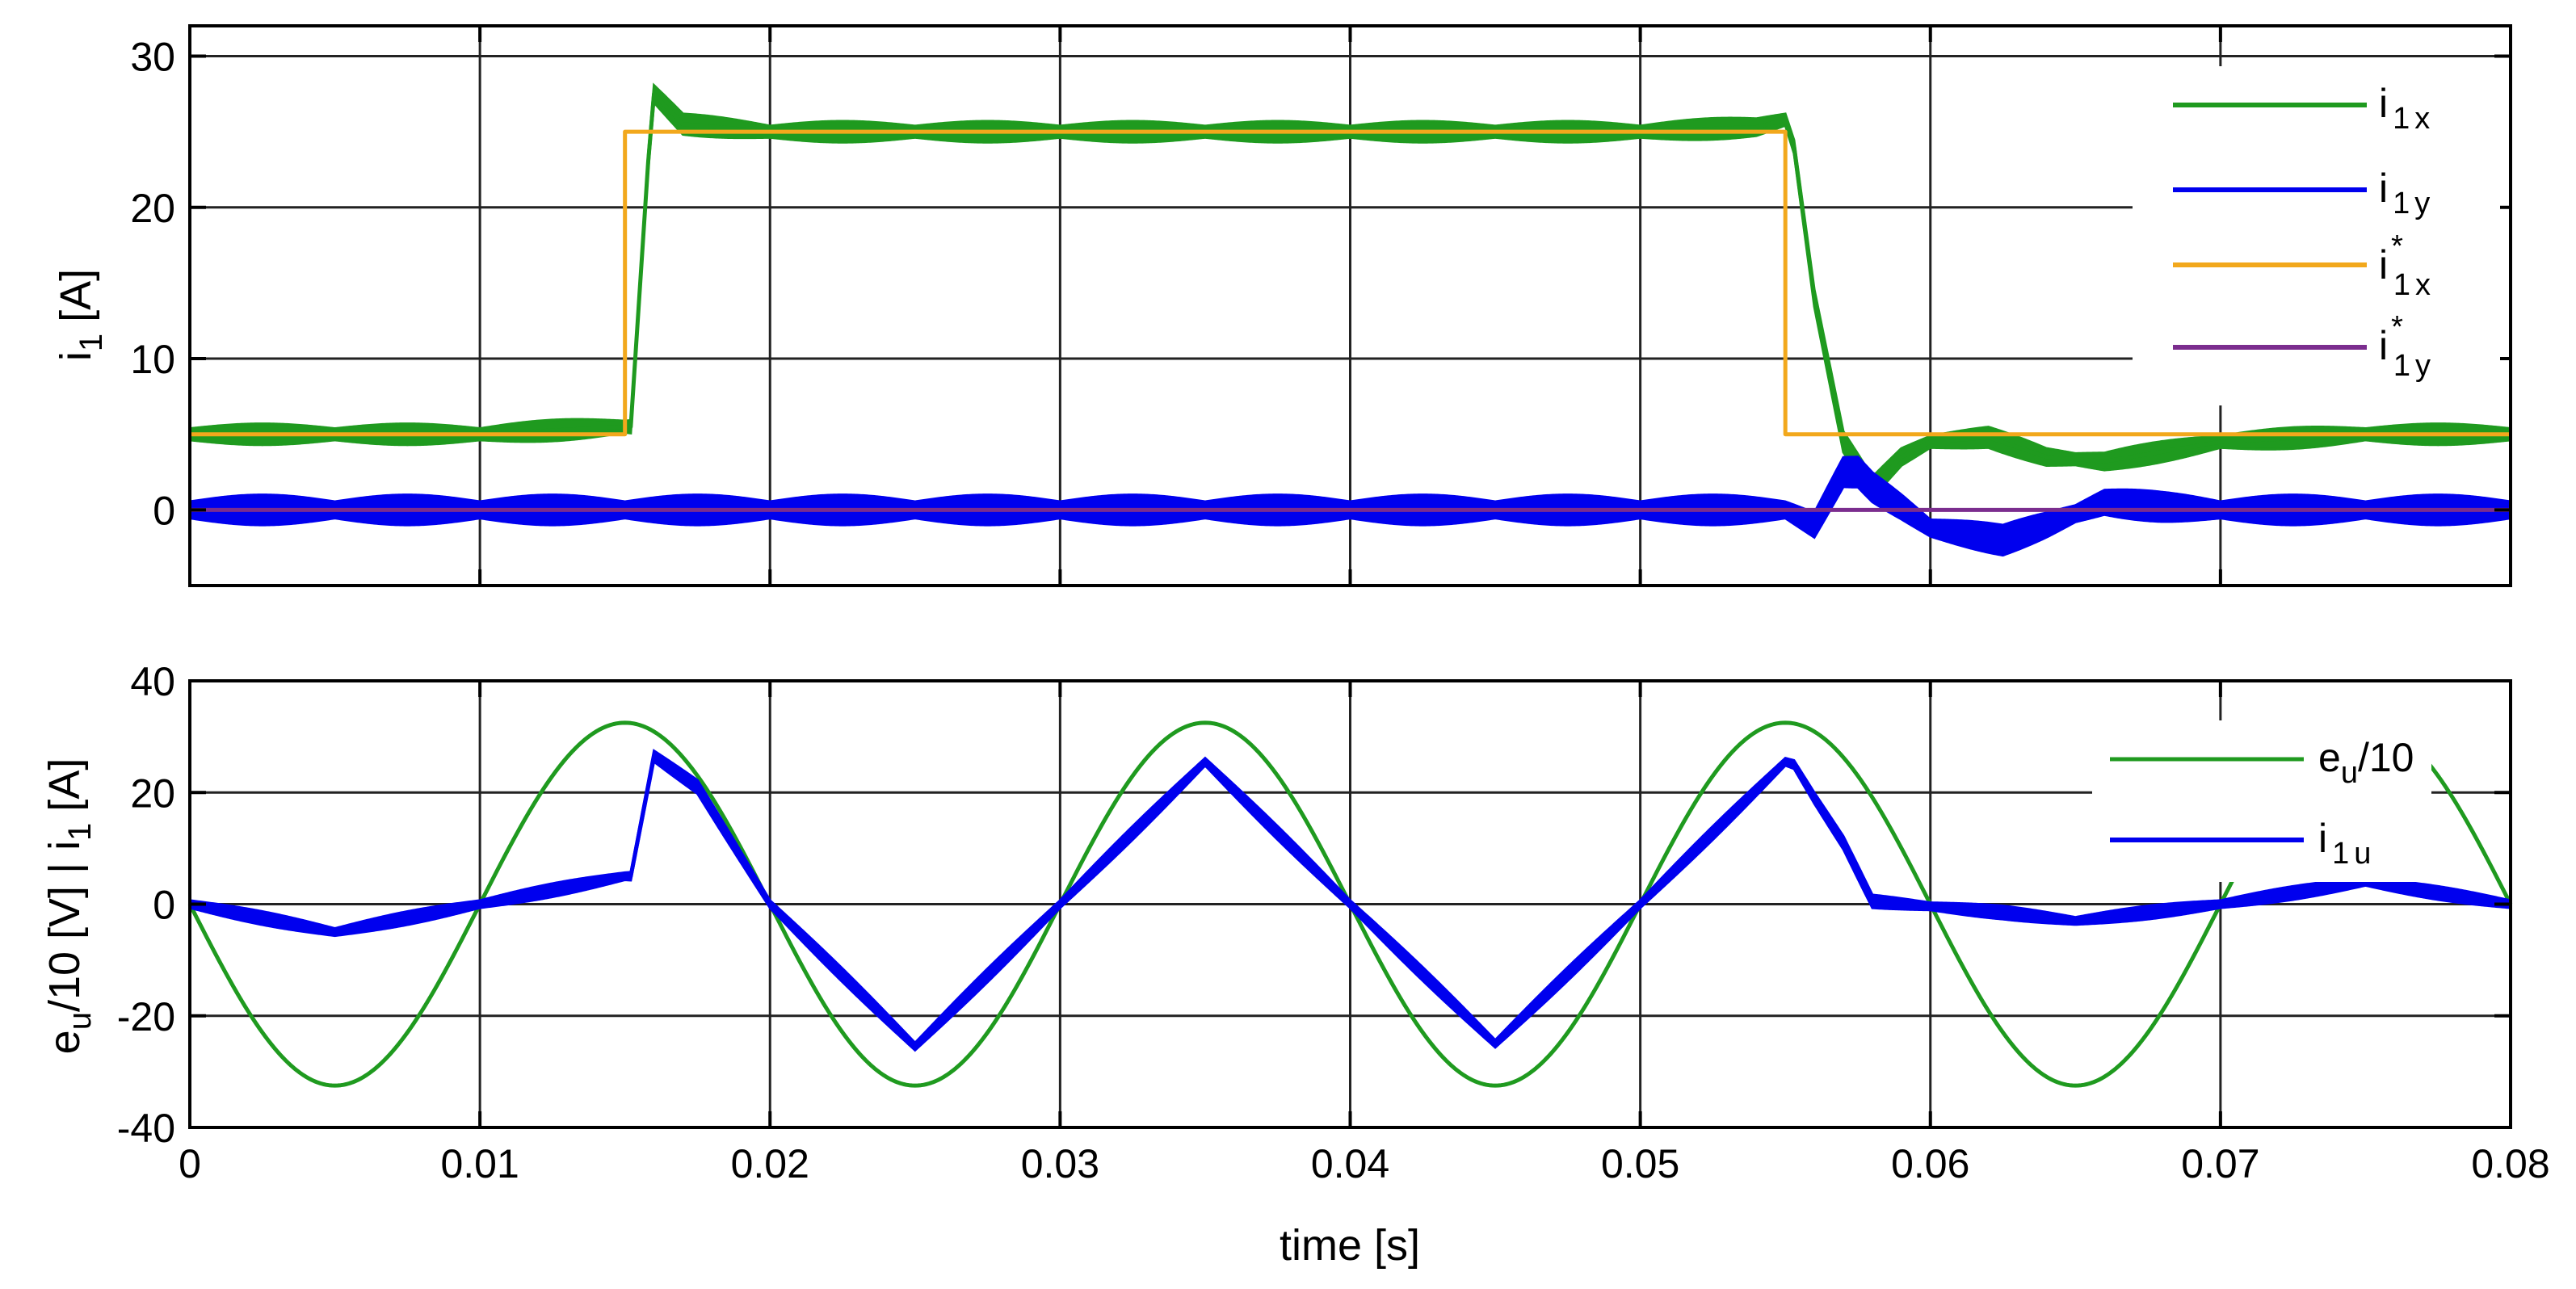 The image size is (2576, 1289). I want to click on top-legend: i 1x i 1y i * 1x i * 1y, so click(2316, 235).